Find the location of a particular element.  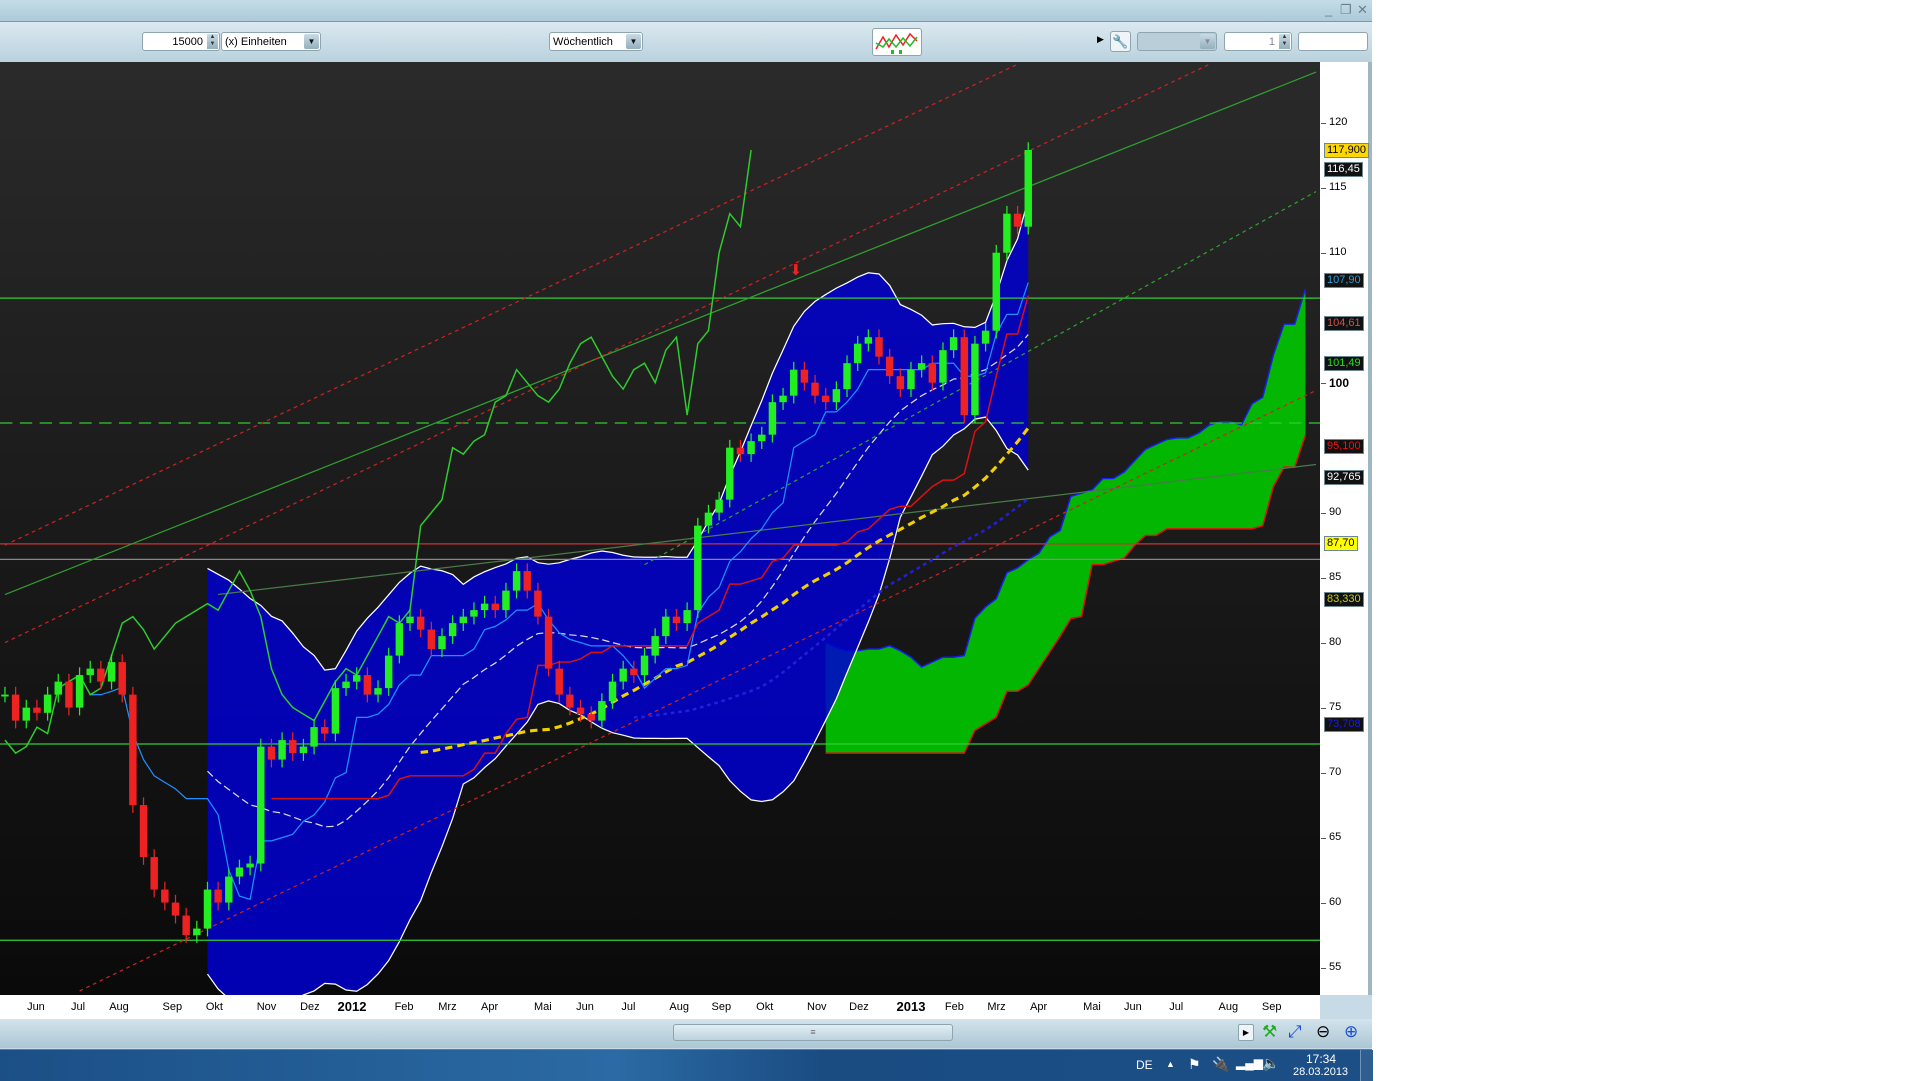

quantity-stepper: ▲ ▼ is located at coordinates (212, 41).